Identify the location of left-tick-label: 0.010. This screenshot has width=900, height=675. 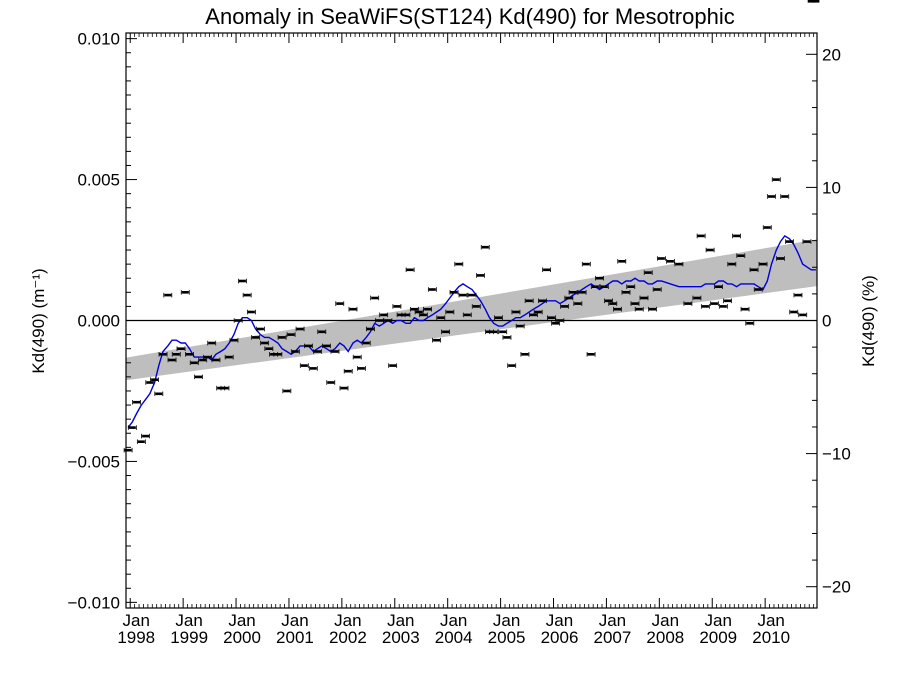
(98, 39).